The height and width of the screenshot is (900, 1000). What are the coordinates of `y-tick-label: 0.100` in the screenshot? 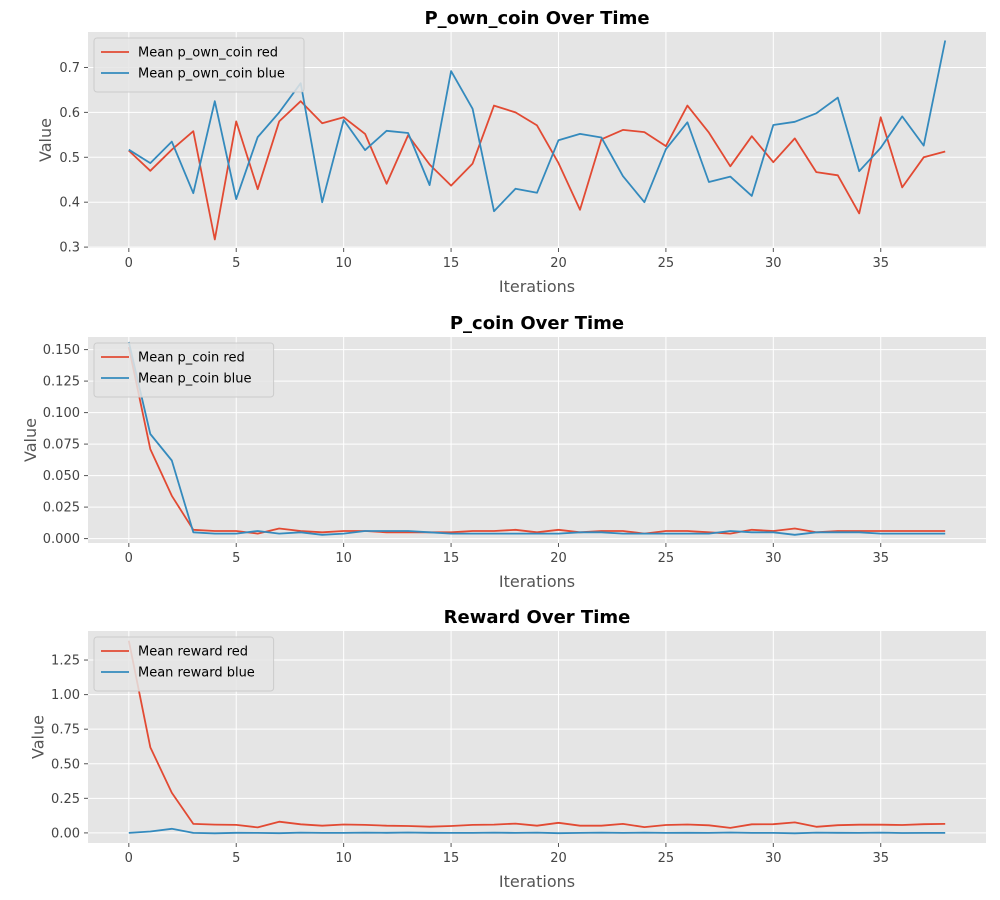 It's located at (61, 413).